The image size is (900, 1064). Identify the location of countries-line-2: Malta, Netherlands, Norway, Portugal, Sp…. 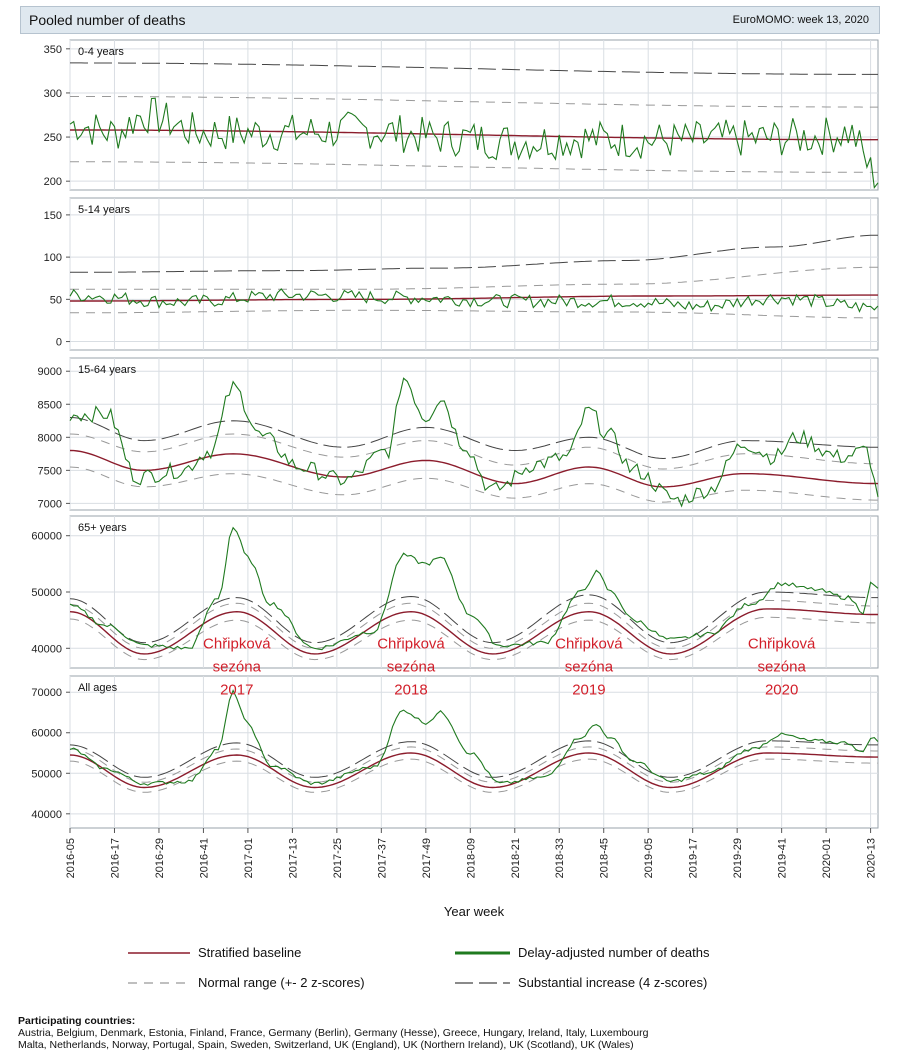
(326, 1045).